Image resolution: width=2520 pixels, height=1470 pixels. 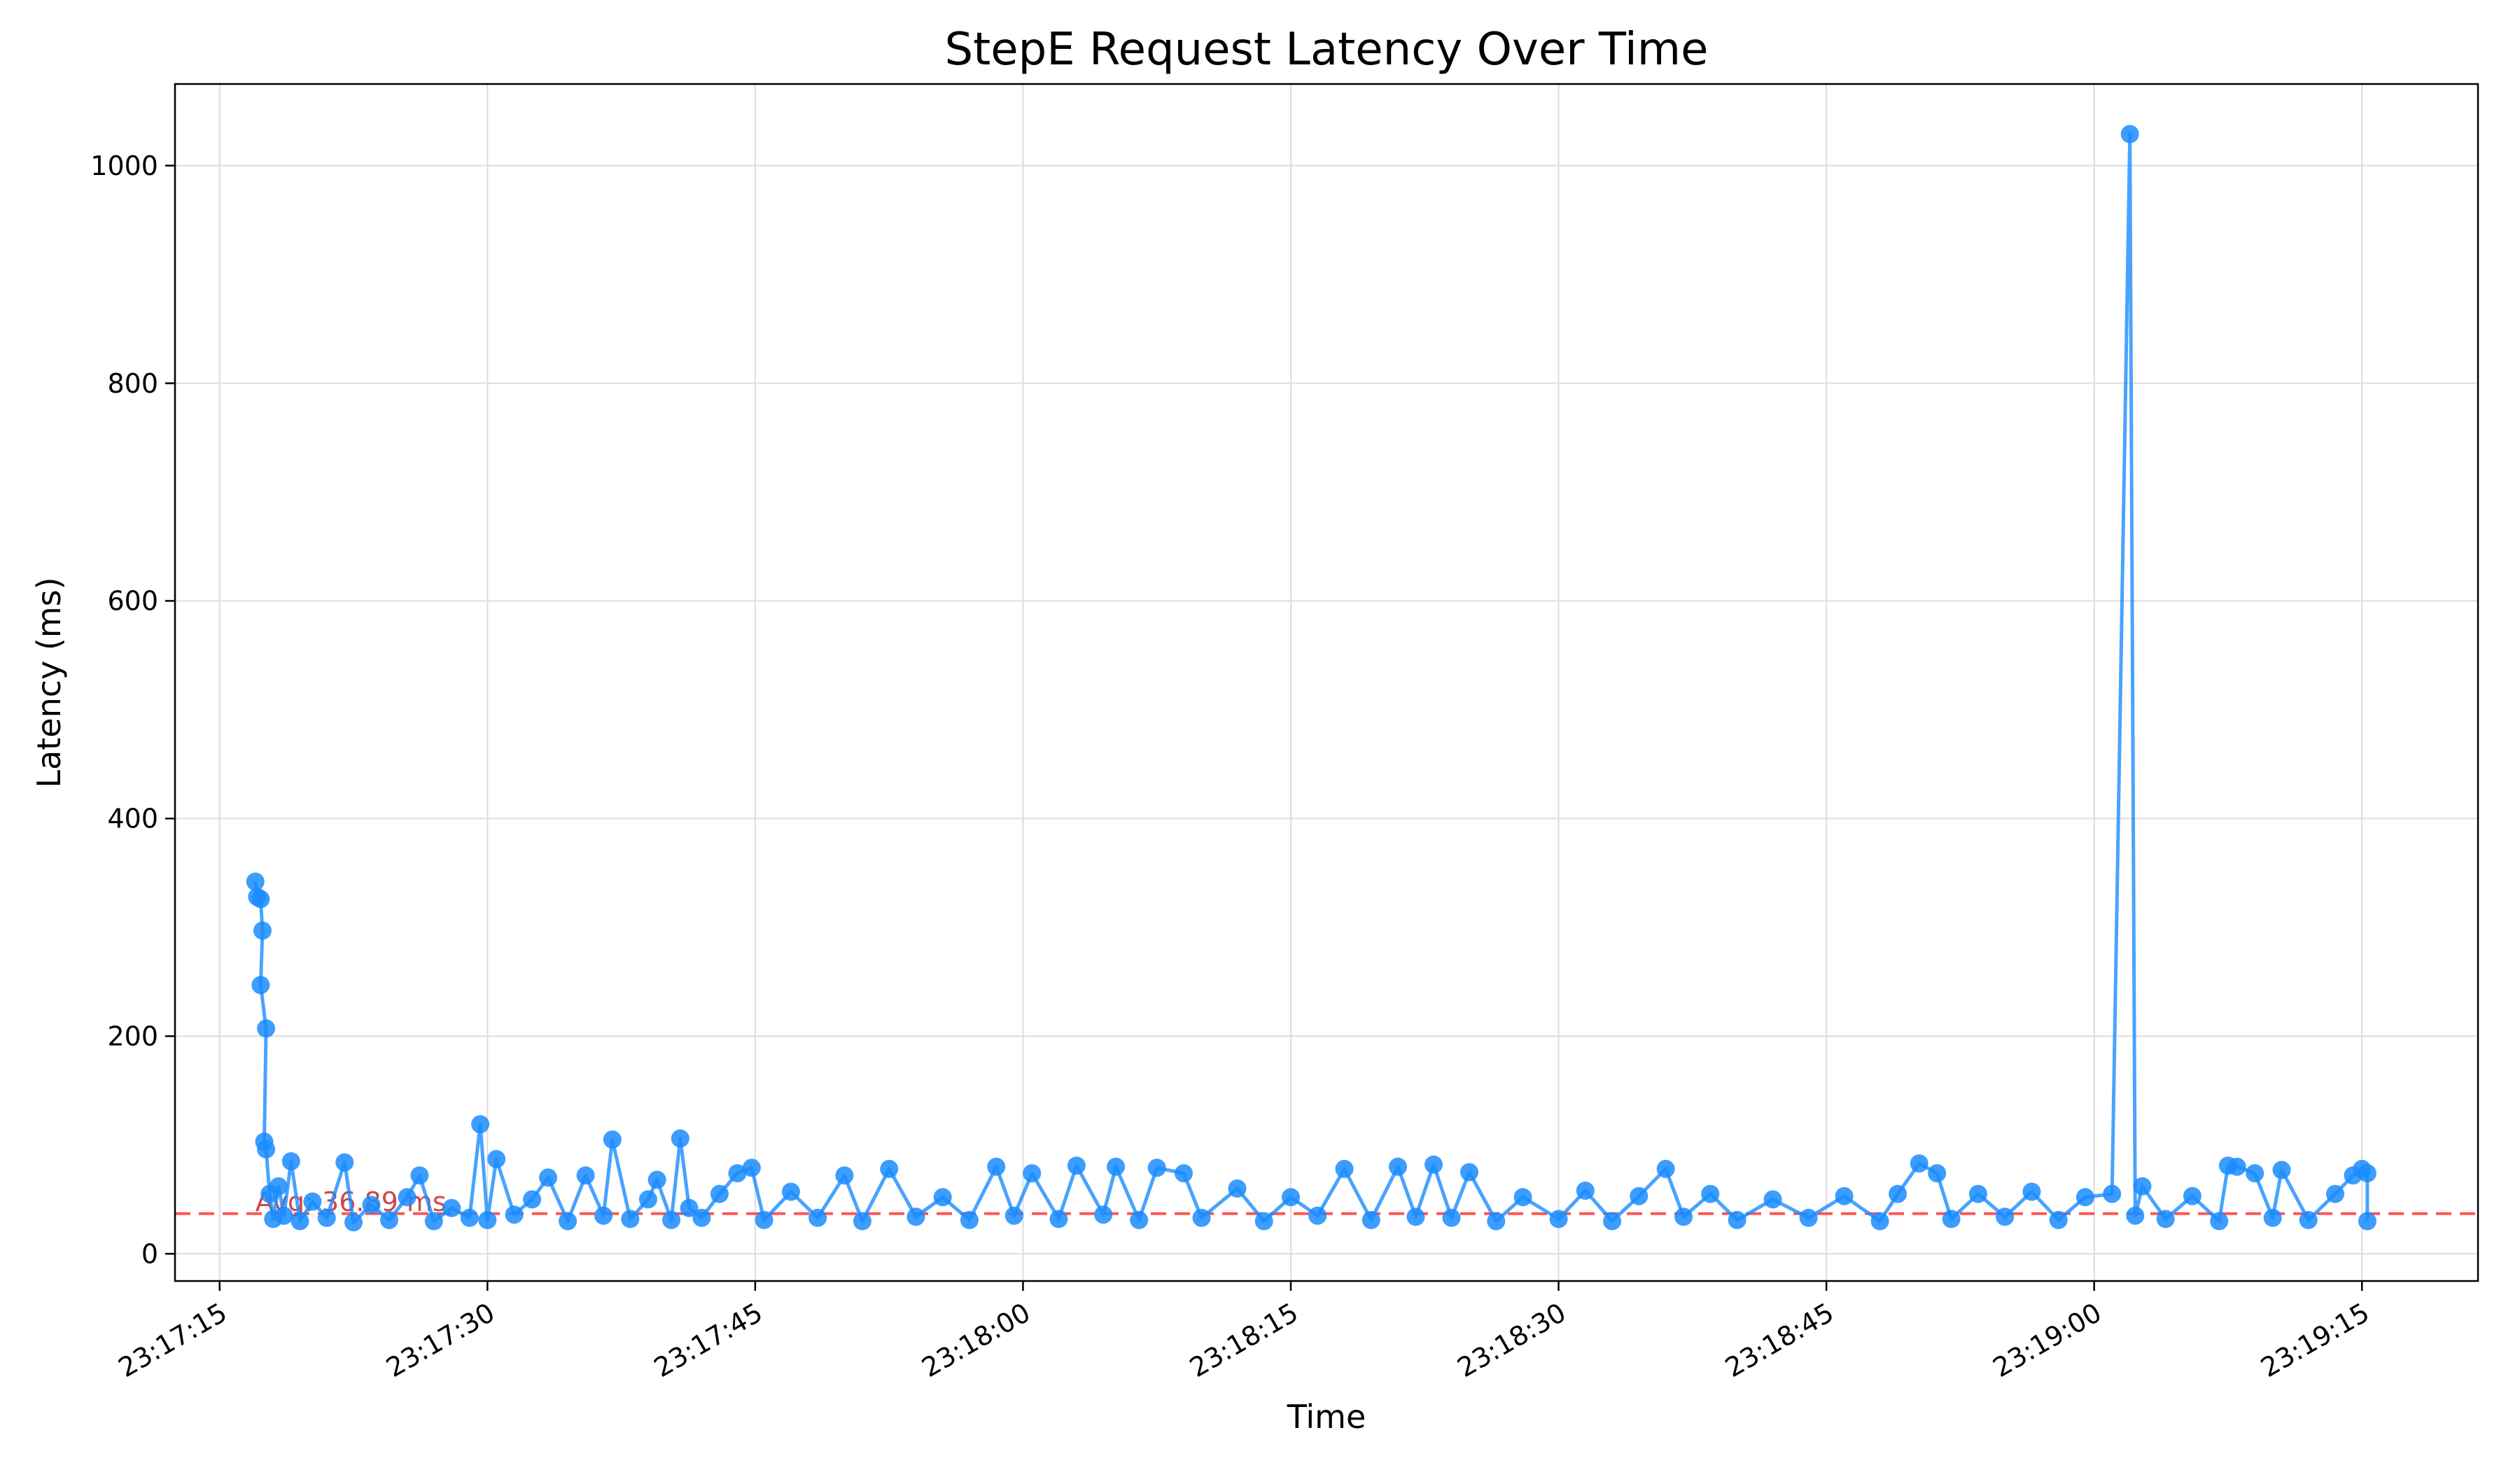 I want to click on y-tick-label: 800, so click(x=132, y=383).